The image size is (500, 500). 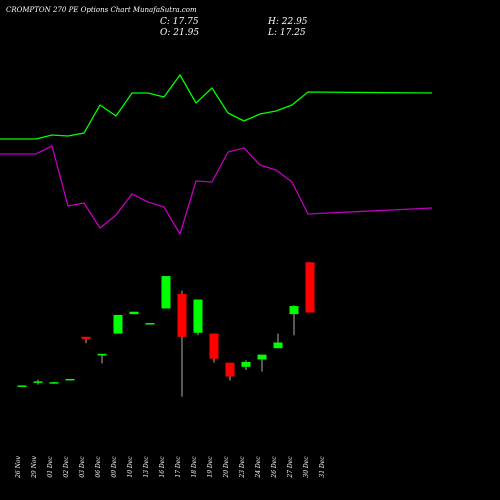 I want to click on x-tick-label: 10 Dec, so click(x=130, y=467).